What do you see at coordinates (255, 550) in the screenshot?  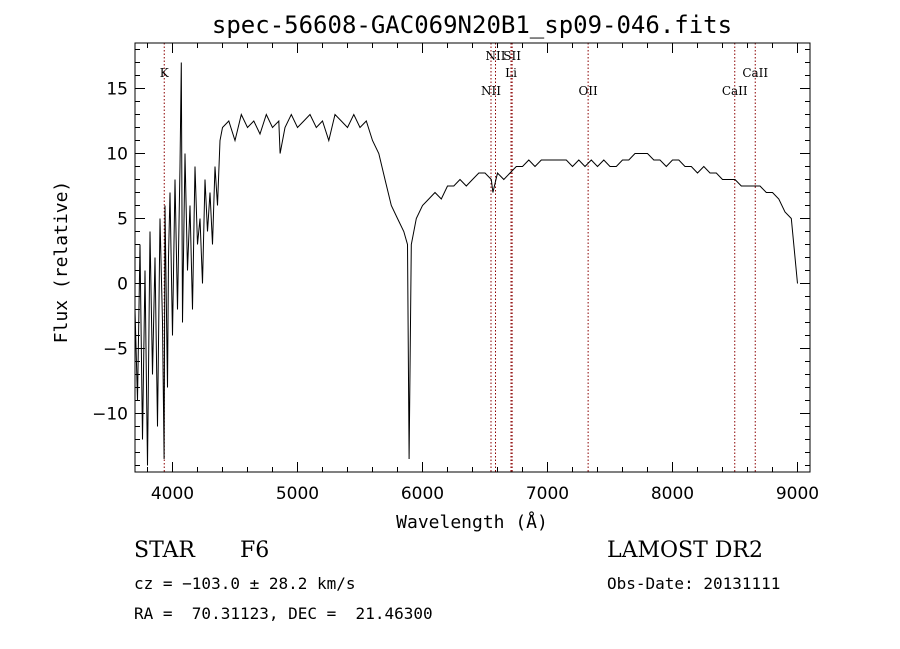 I see `object-subclass: F6` at bounding box center [255, 550].